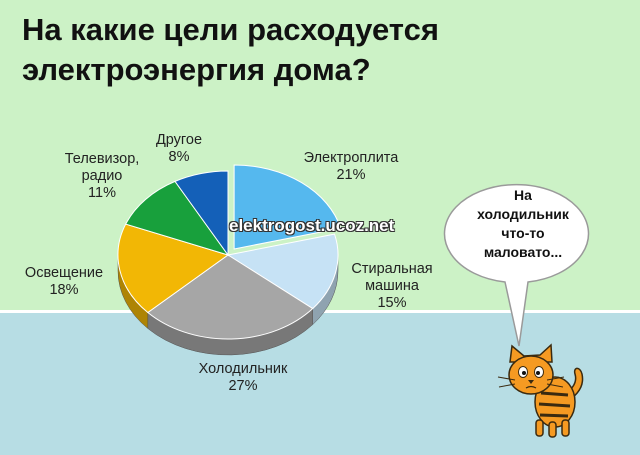 The width and height of the screenshot is (640, 455). I want to click on bubble-line-2: холодильник, so click(523, 214).